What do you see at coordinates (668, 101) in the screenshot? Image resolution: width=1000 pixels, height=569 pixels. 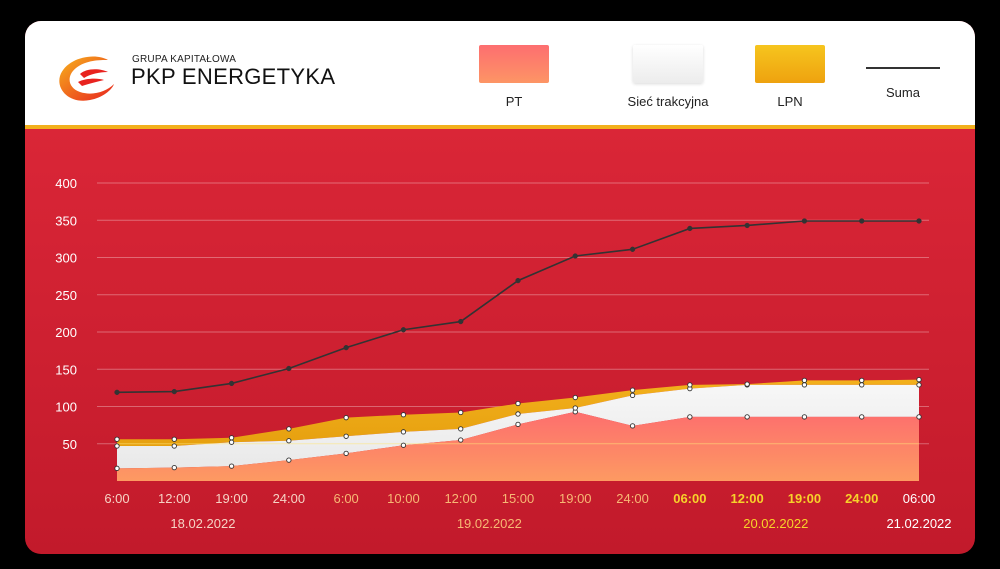 I see `legend-label-siec: Sieć trakcyjna` at bounding box center [668, 101].